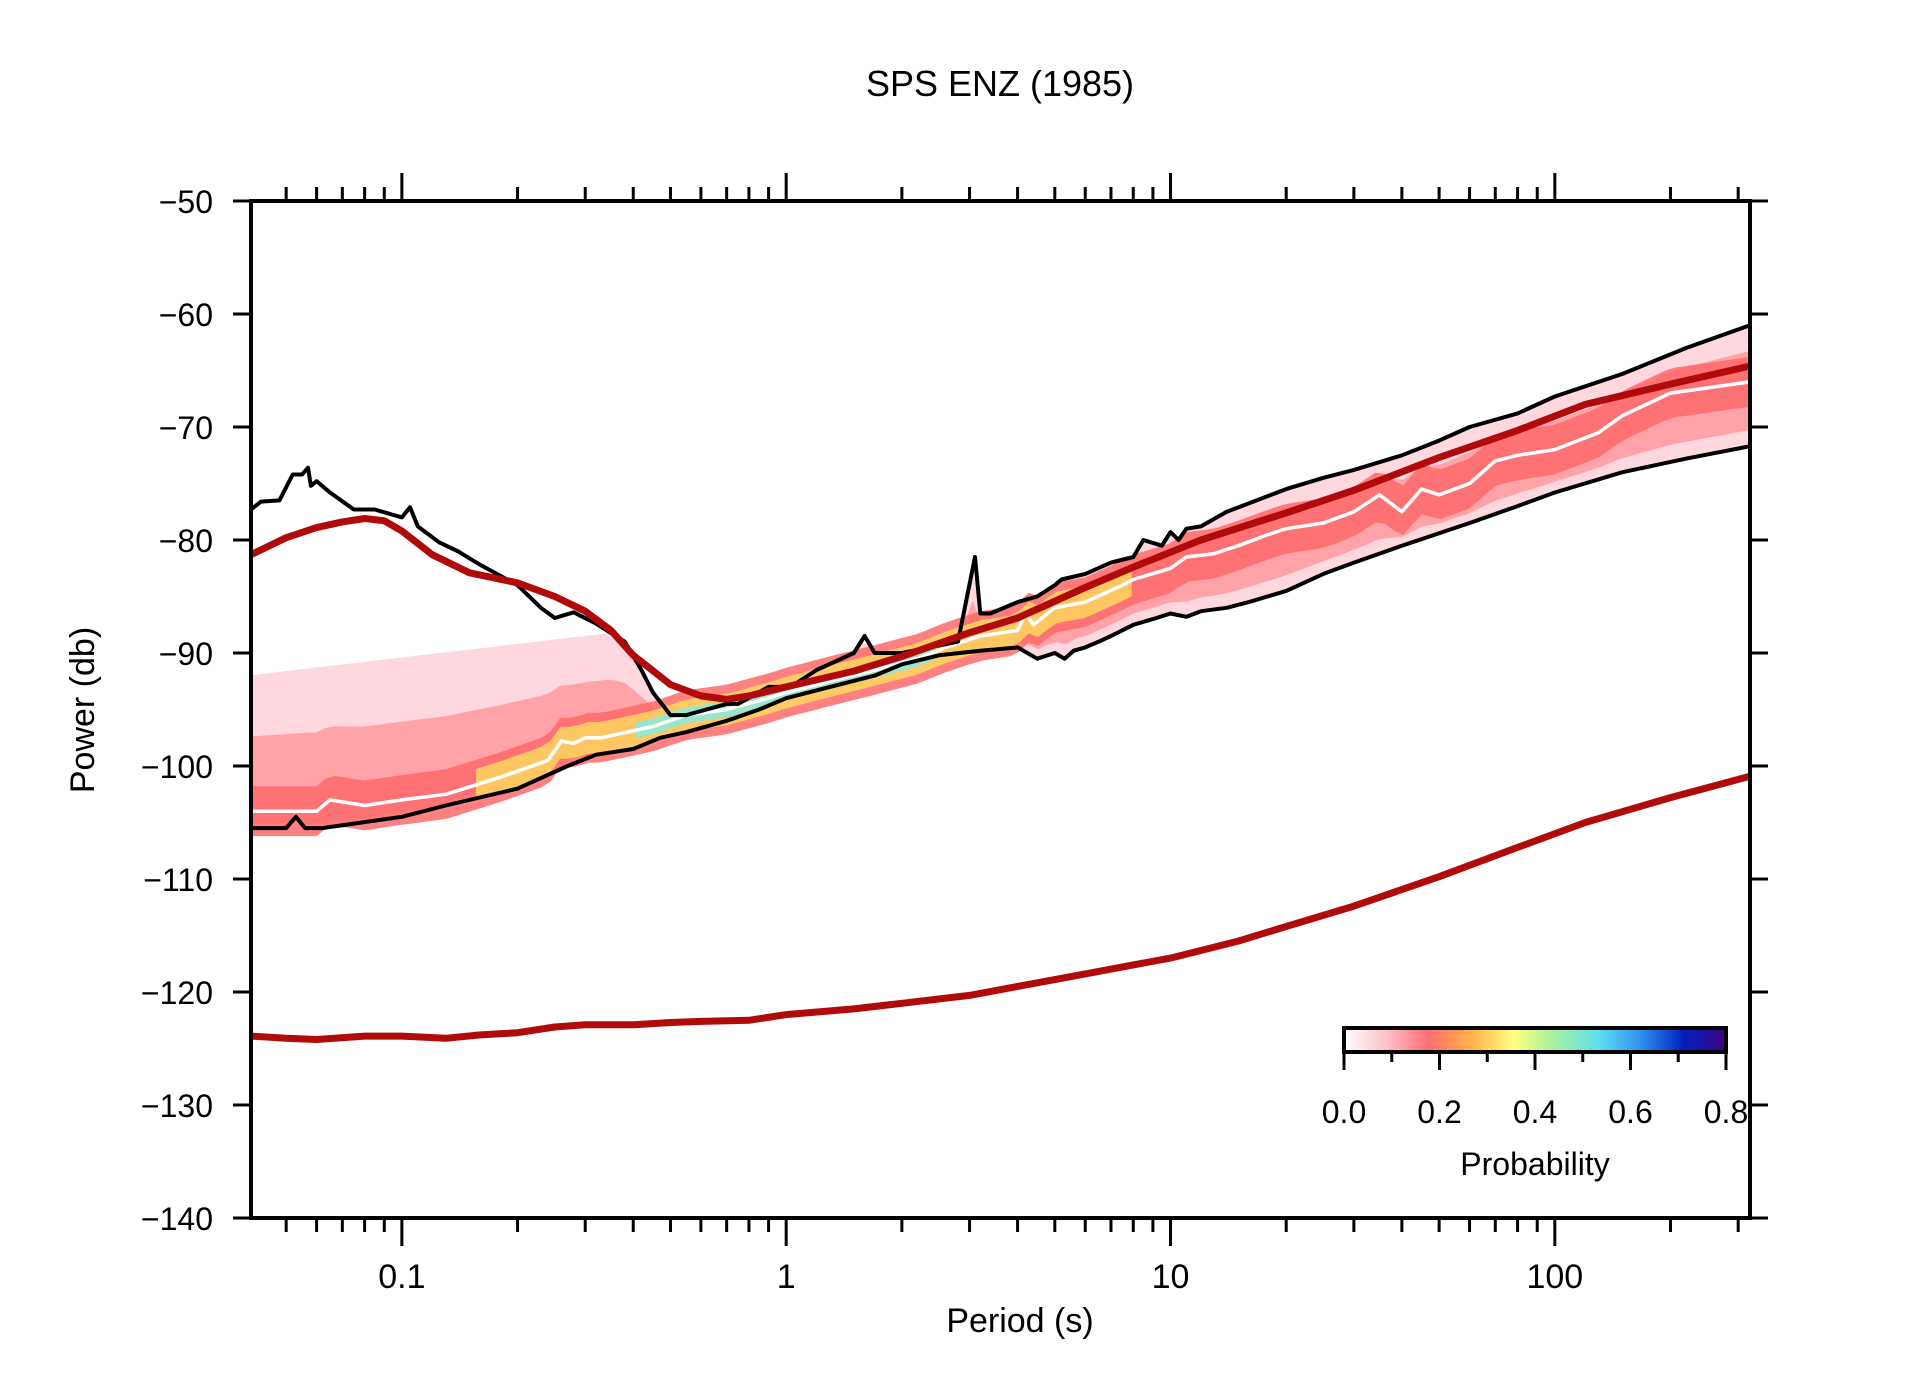 The height and width of the screenshot is (1389, 1910). I want to click on y-tick-label: −90, so click(186, 654).